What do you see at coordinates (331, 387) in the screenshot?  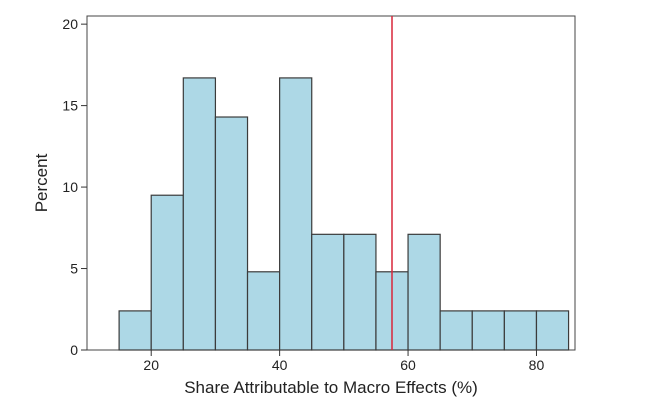 I see `x-axis-label: Share Attributable to Macro Effects (%)` at bounding box center [331, 387].